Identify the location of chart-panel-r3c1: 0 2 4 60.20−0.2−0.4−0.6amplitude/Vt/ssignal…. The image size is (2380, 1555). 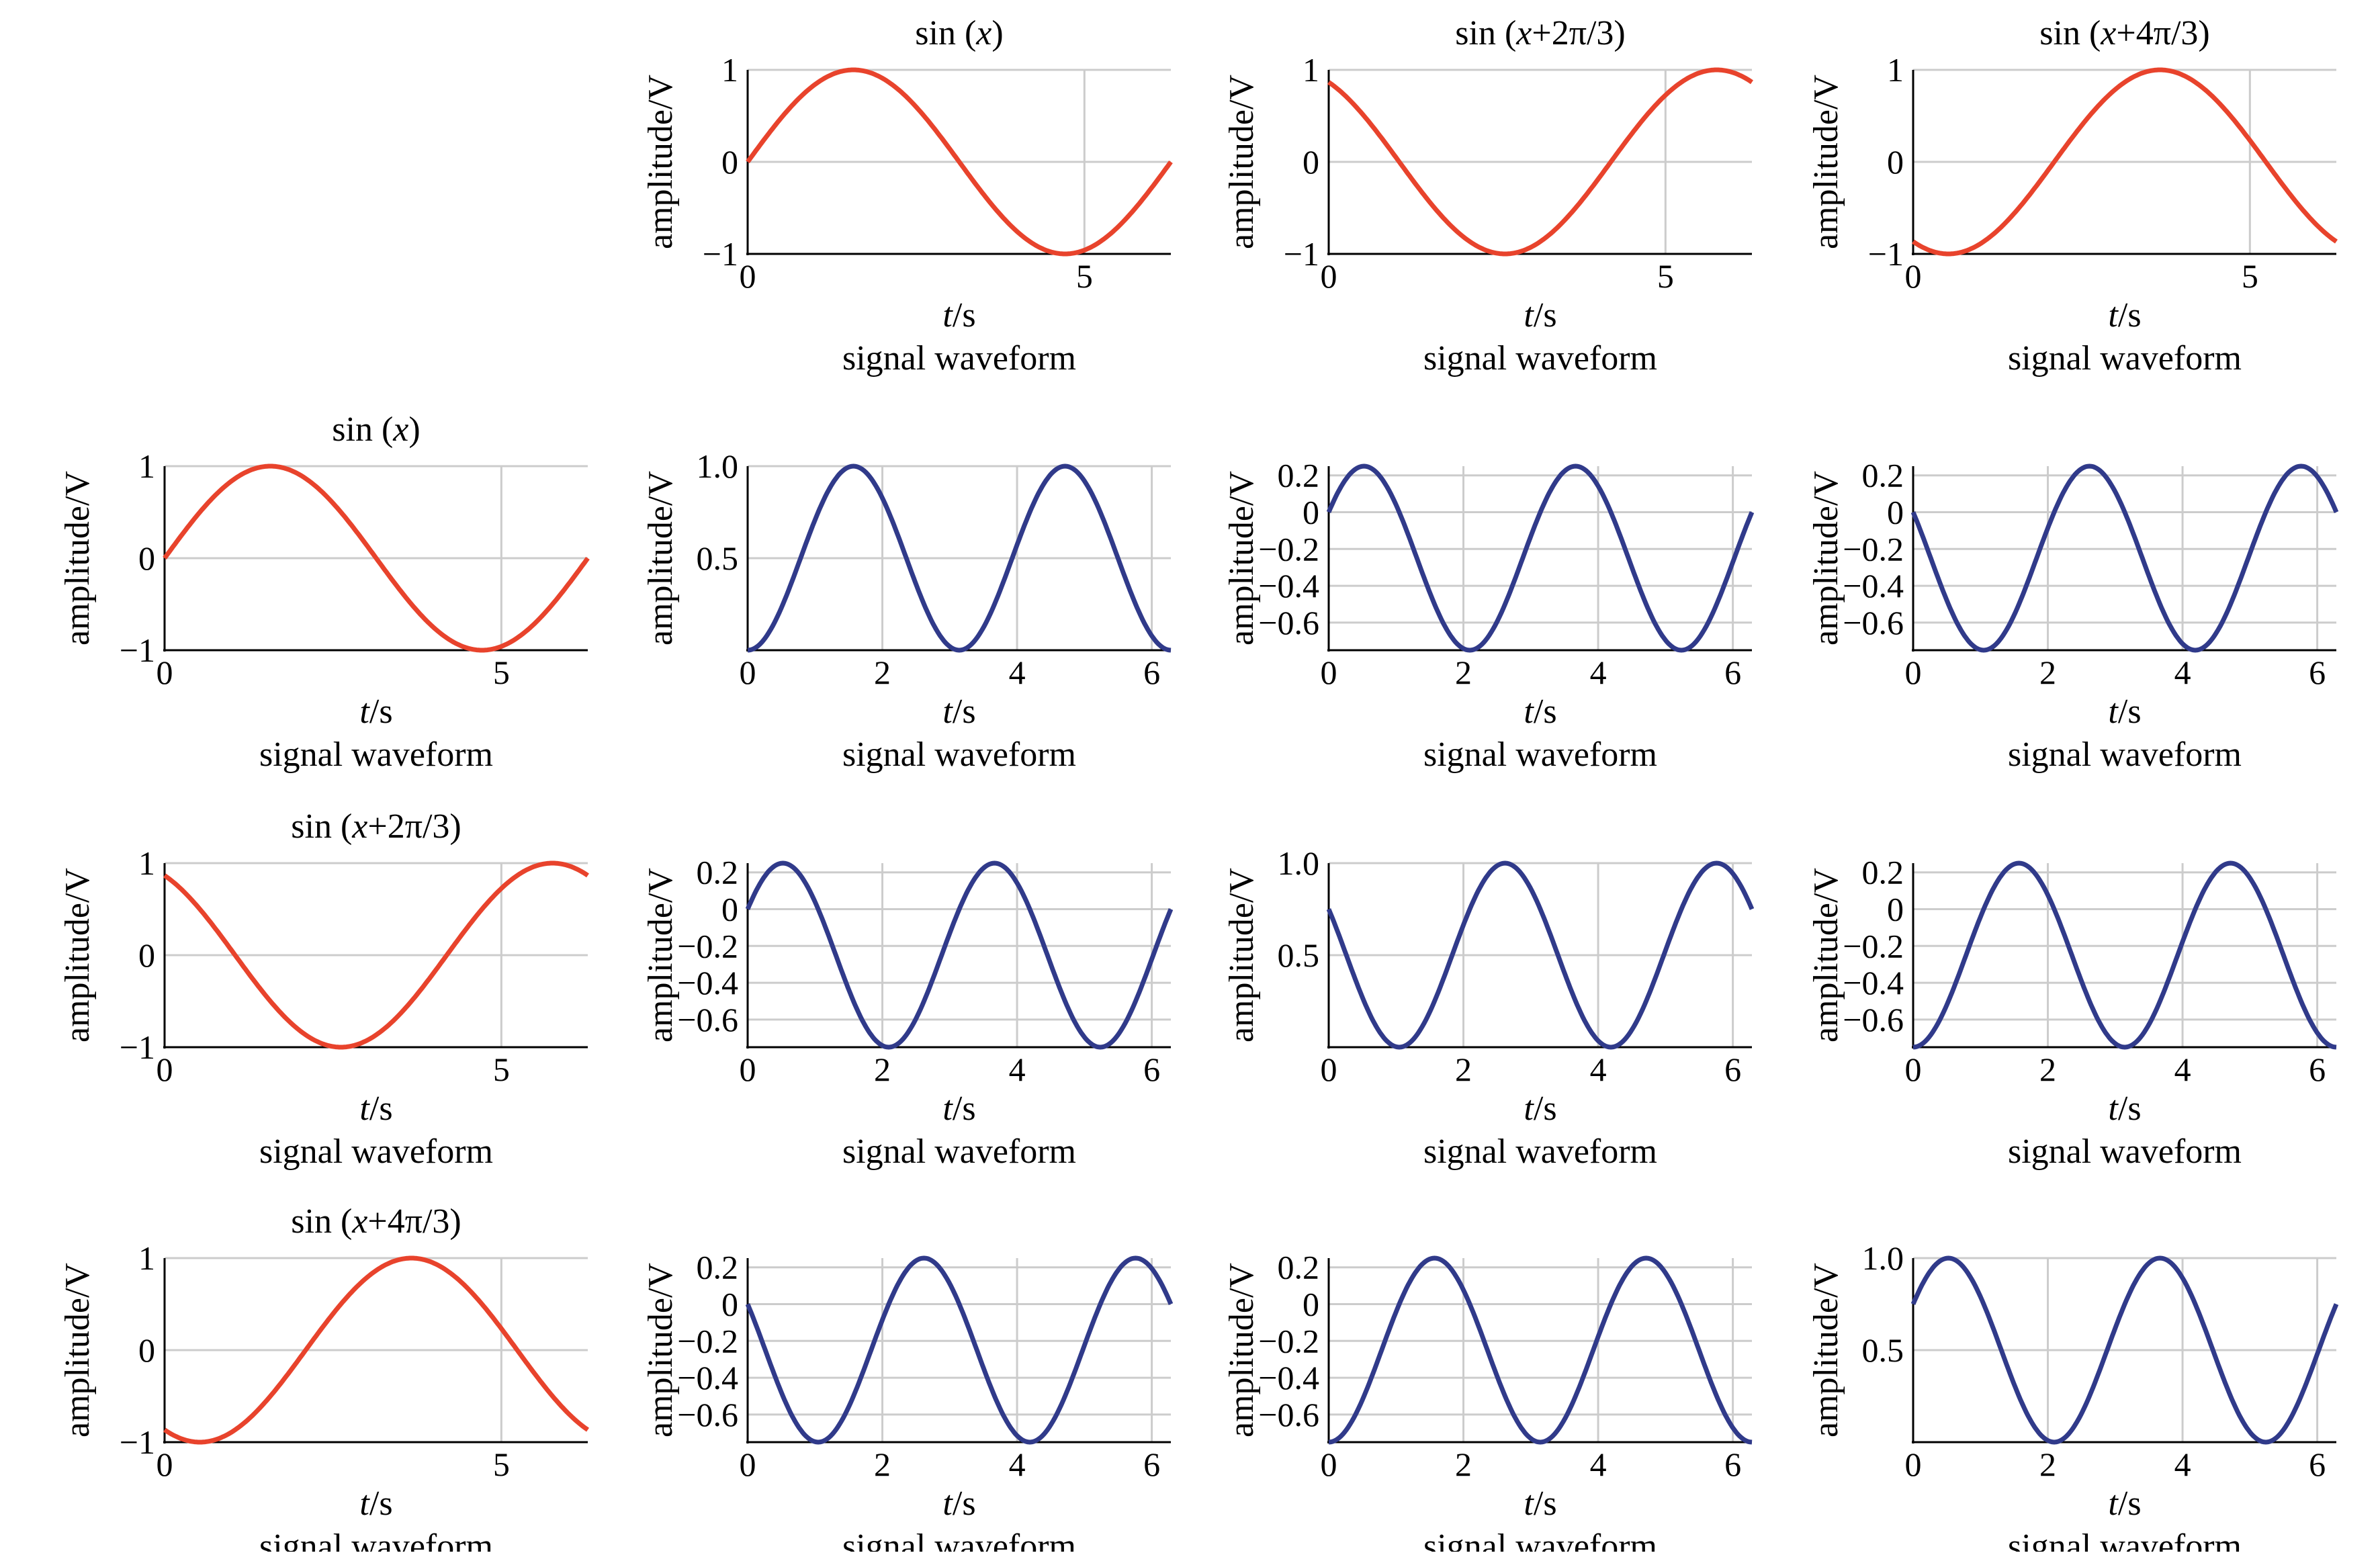
(908, 1402).